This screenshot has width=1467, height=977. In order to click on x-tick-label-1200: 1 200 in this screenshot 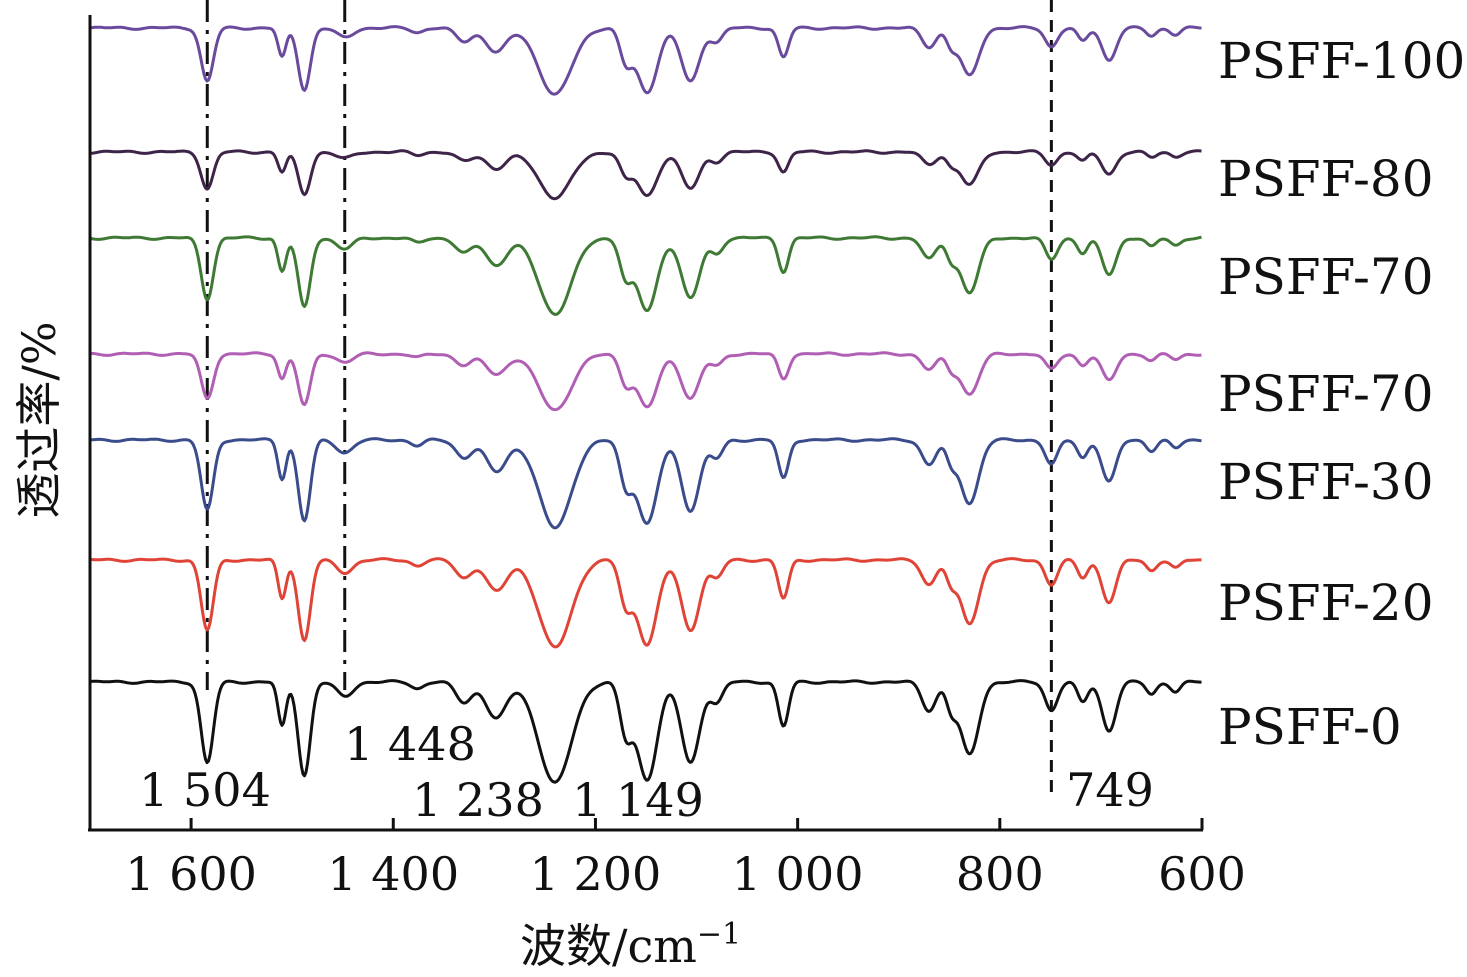, I will do `click(596, 874)`.